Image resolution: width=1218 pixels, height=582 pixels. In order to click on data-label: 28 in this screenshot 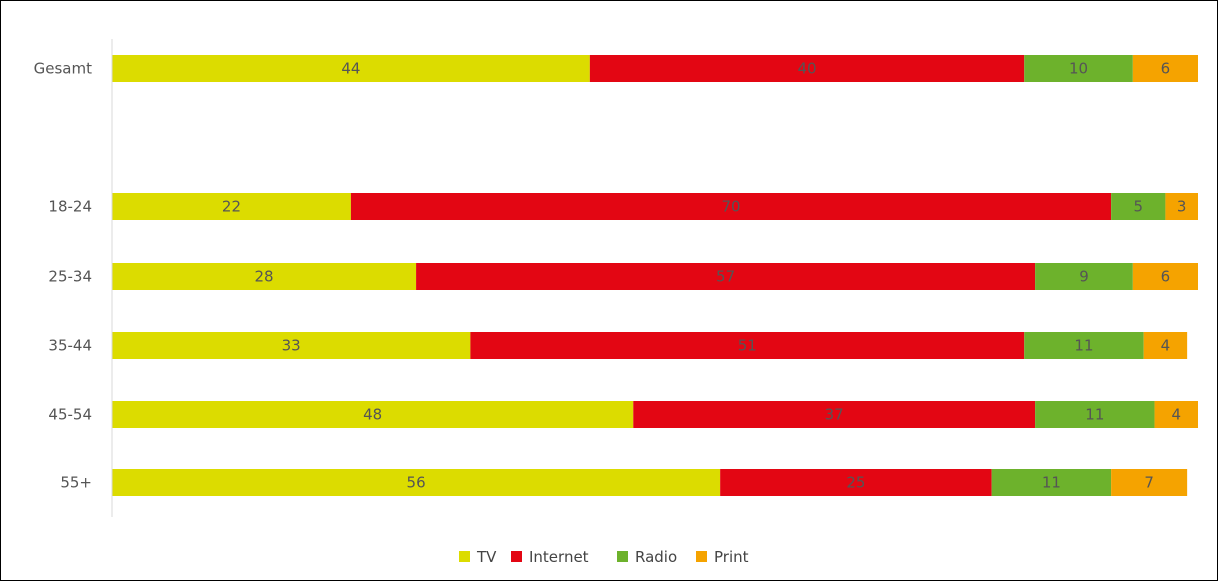, I will do `click(263, 277)`.